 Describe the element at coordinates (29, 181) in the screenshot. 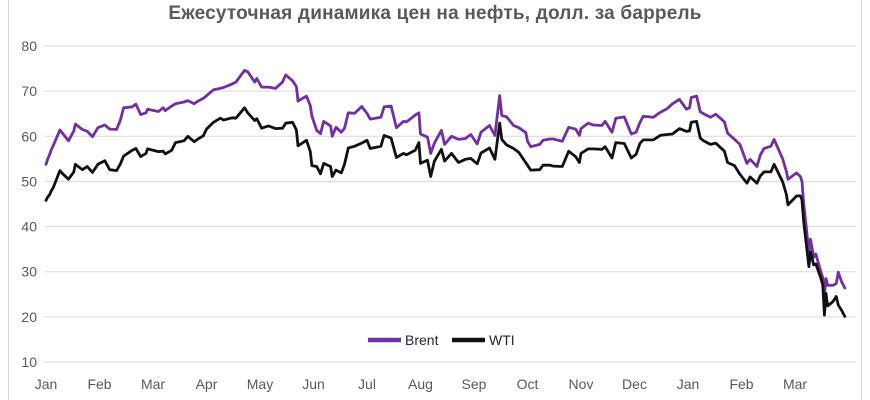

I see `y-tick-label: 50` at that location.